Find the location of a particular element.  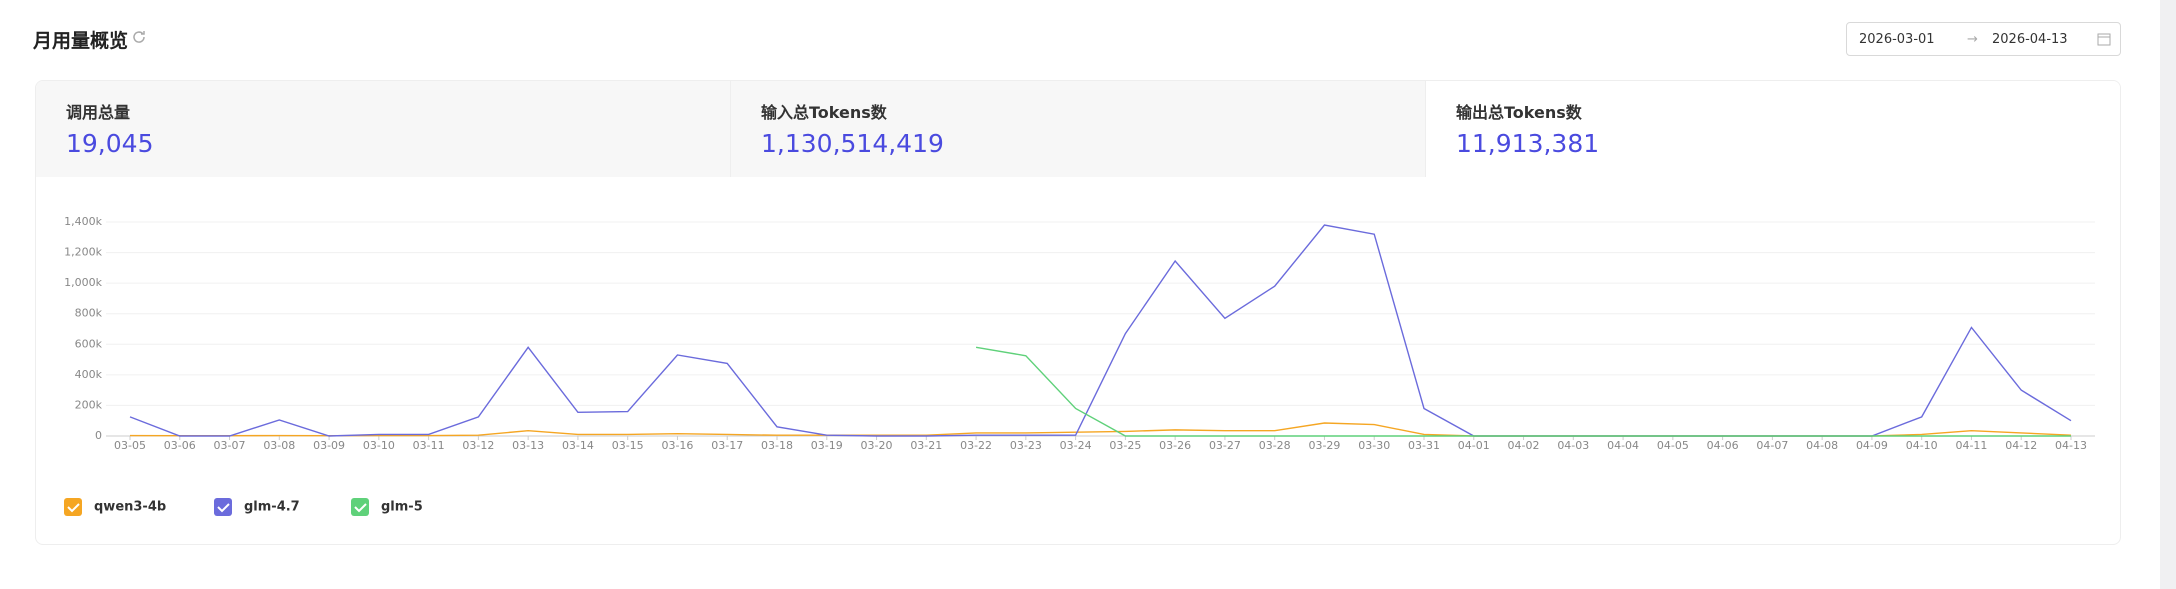

x-tick-label: 03-12 is located at coordinates (478, 445).